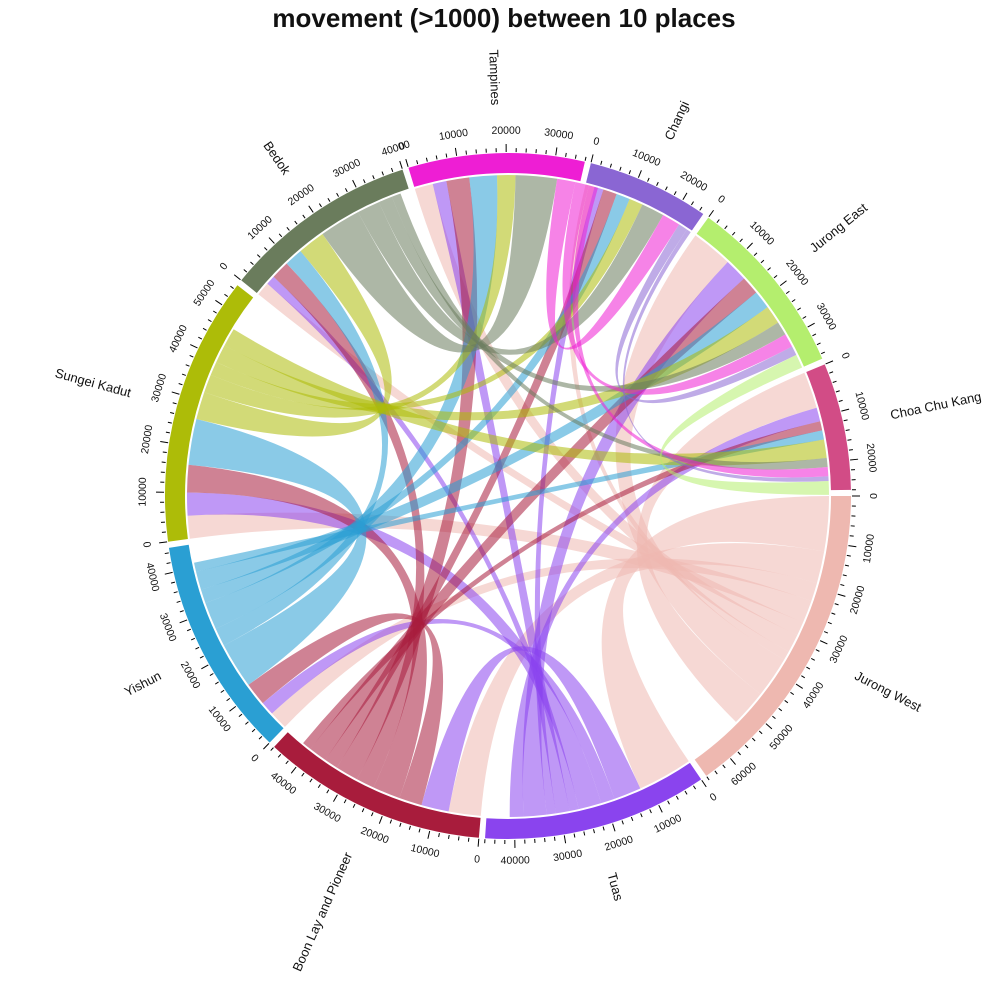 The width and height of the screenshot is (1008, 984). What do you see at coordinates (294, 335) in the screenshot?
I see `ribbon-sungei-kadut-to-bedok` at bounding box center [294, 335].